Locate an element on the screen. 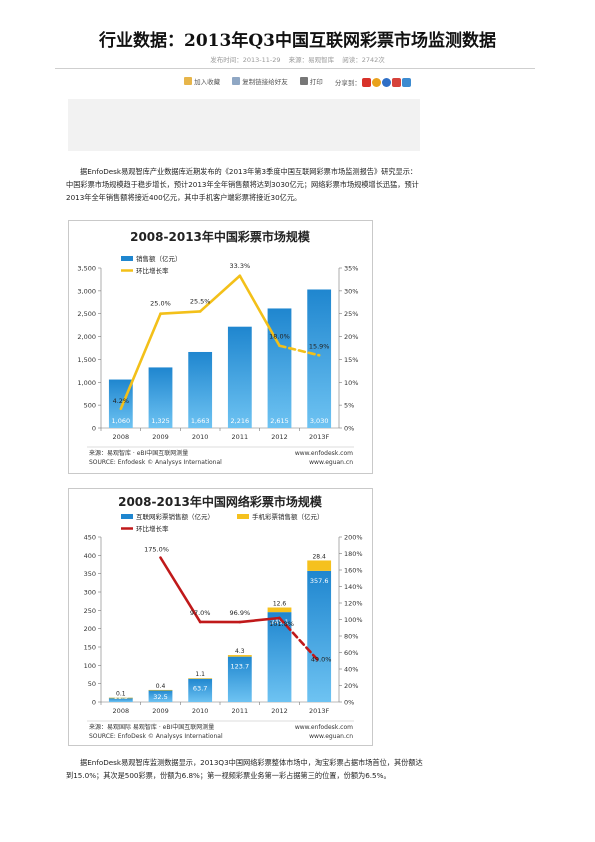  growth-rate-label: 49.0% is located at coordinates (321, 660).